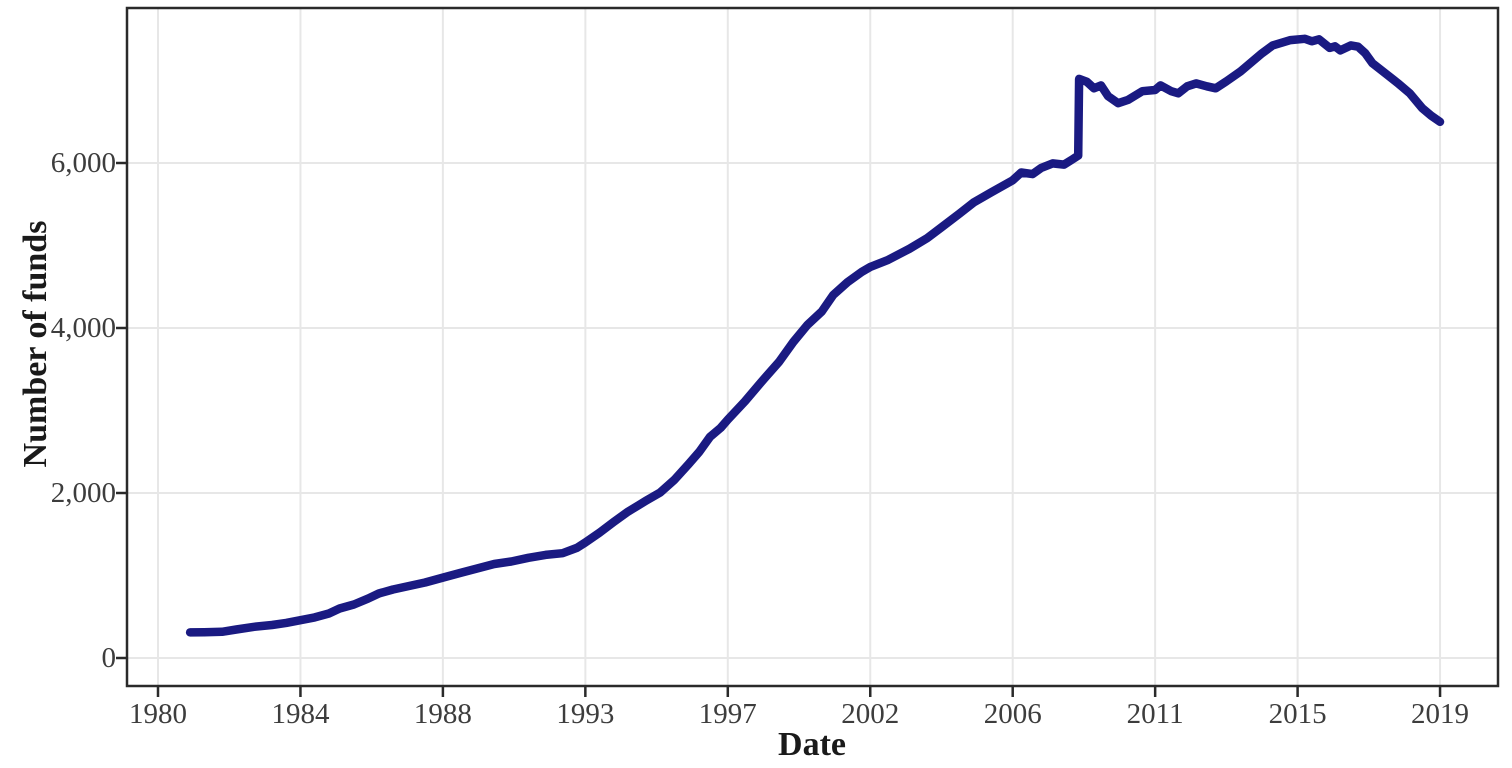  Describe the element at coordinates (1012, 714) in the screenshot. I see `x-tick-label-2006: 2006` at that location.